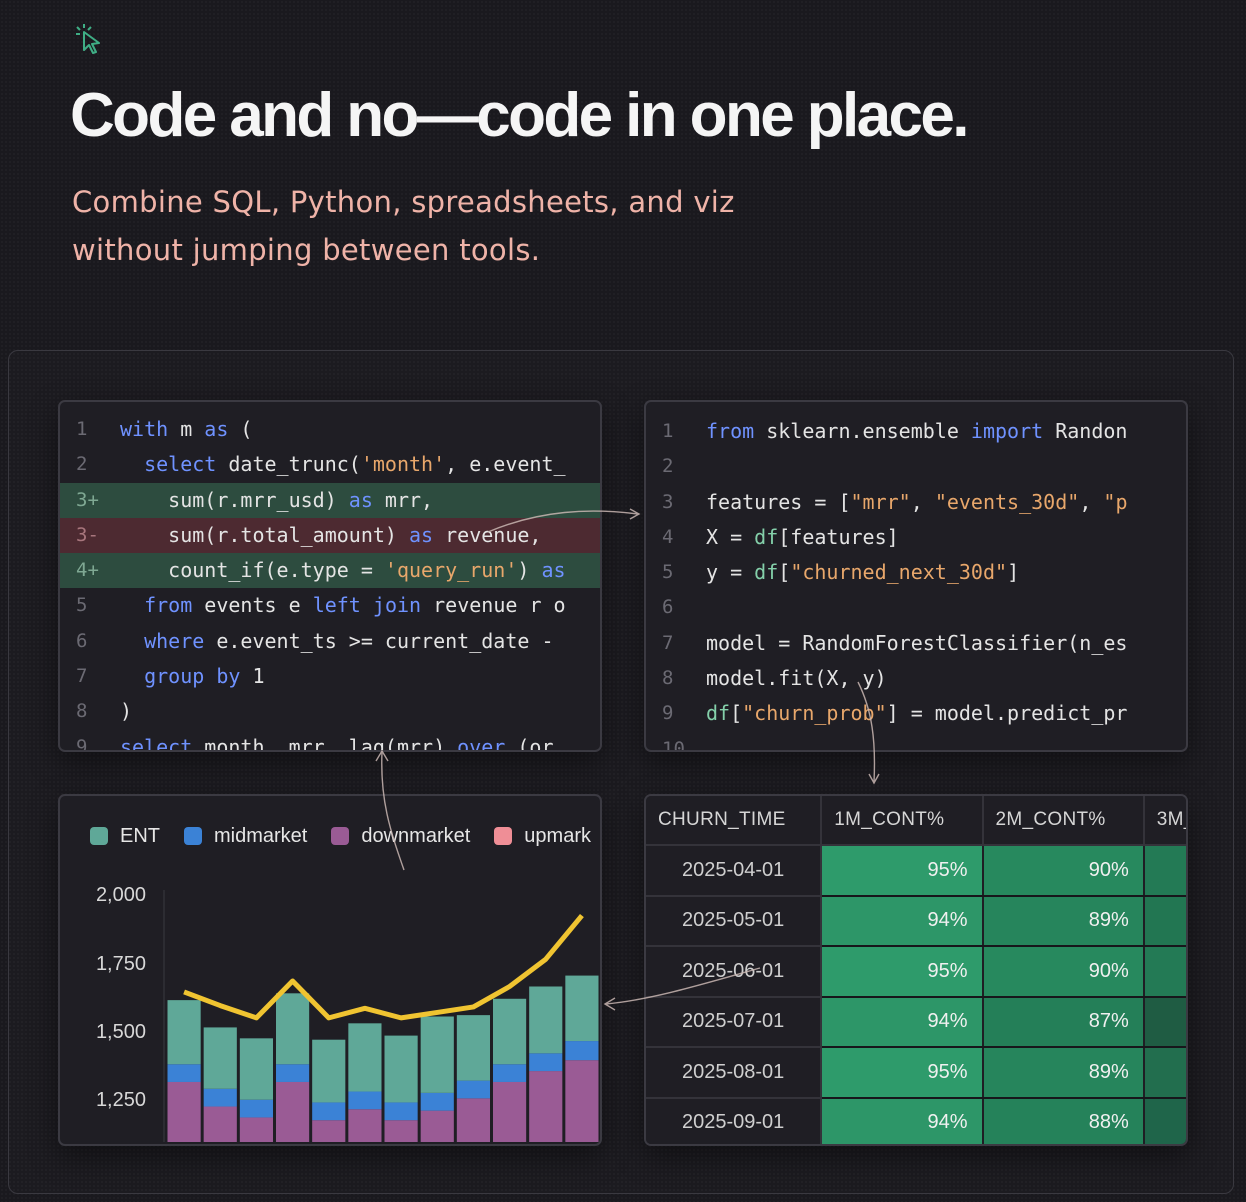 Image resolution: width=1246 pixels, height=1202 pixels. I want to click on line-number: 3-, so click(87, 534).